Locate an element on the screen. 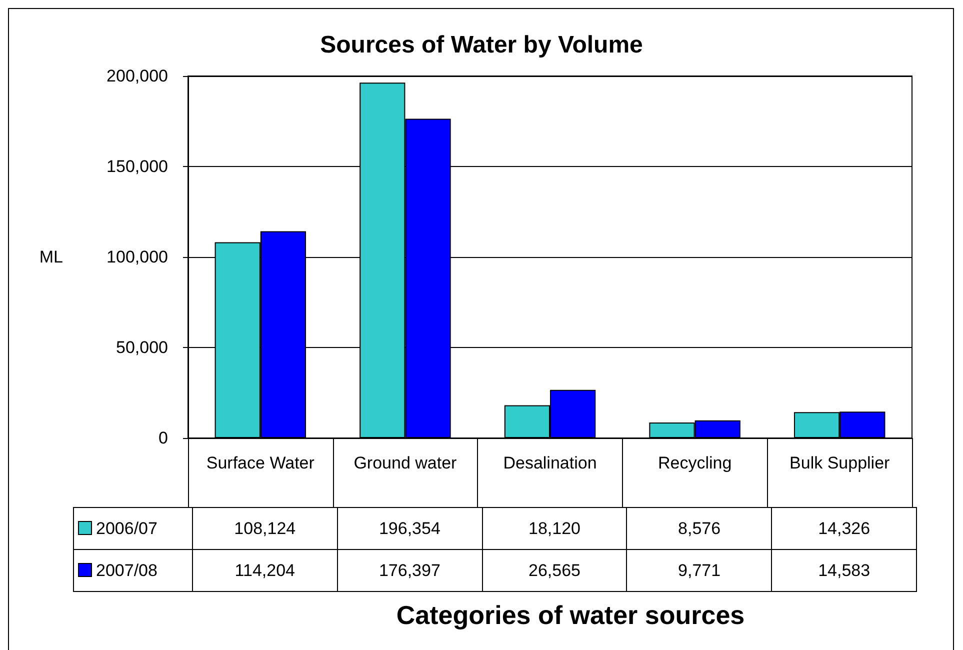 The height and width of the screenshot is (650, 963). data-label: 8,576 is located at coordinates (699, 529).